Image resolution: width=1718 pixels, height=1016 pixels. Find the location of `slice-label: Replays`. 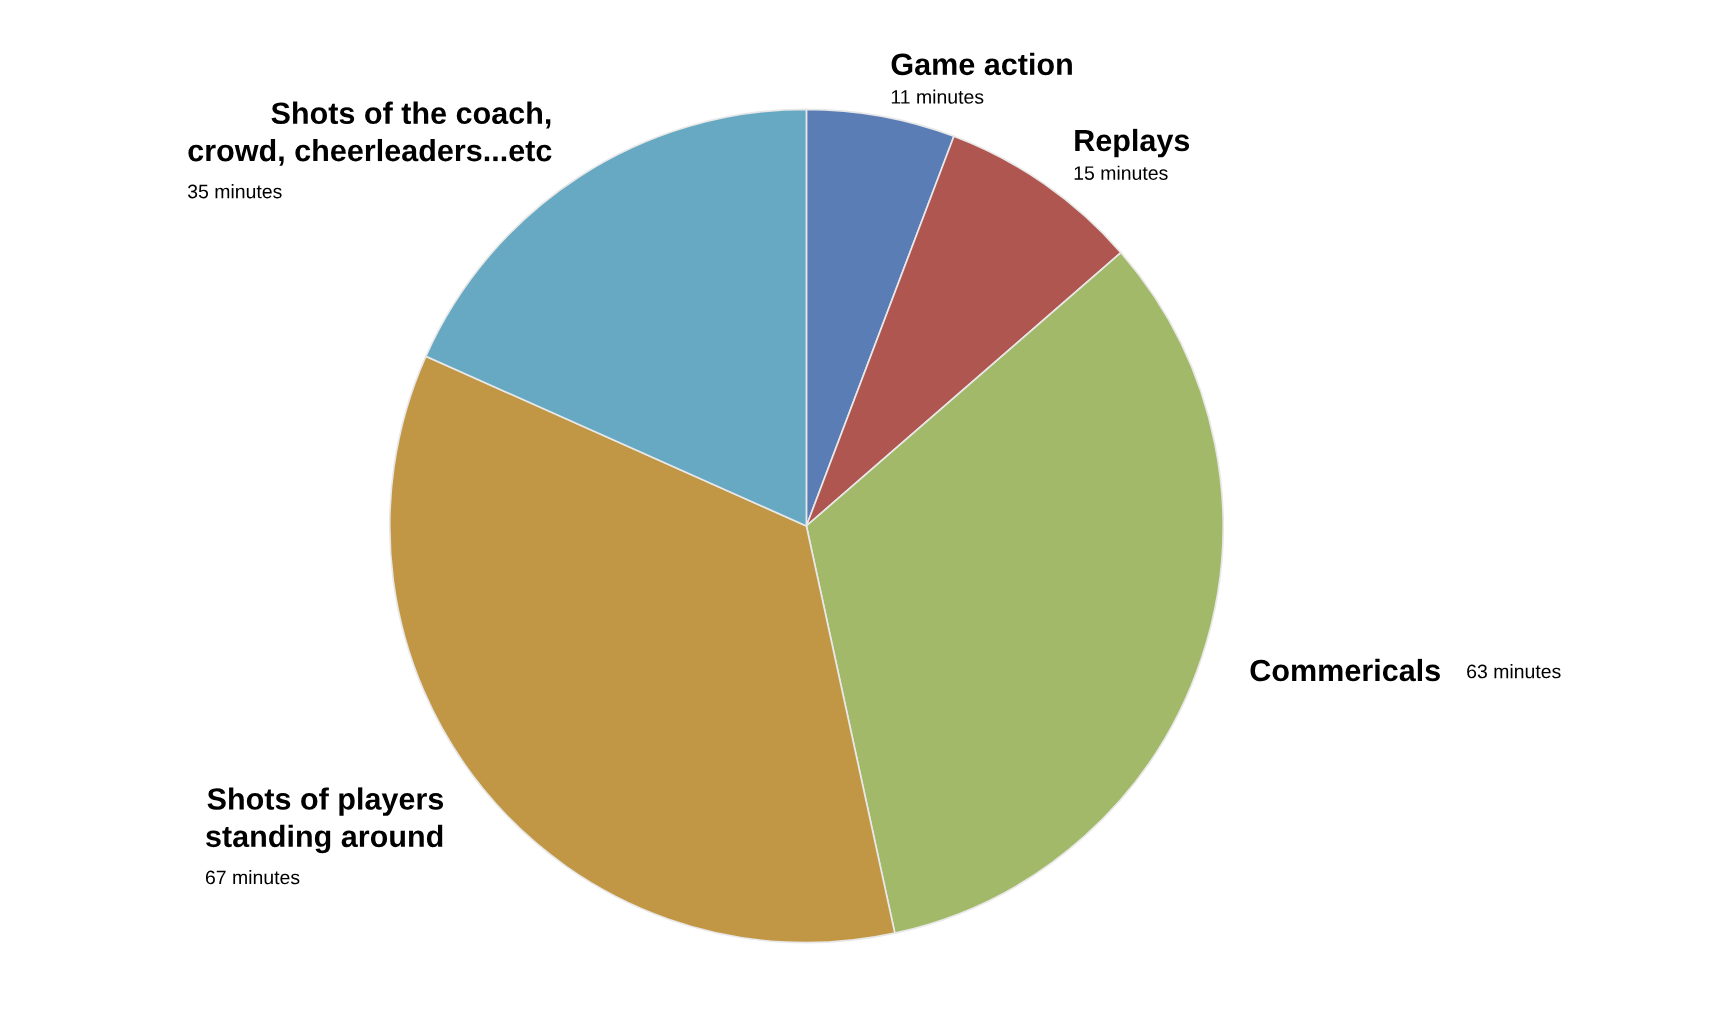

slice-label: Replays is located at coordinates (1132, 143).